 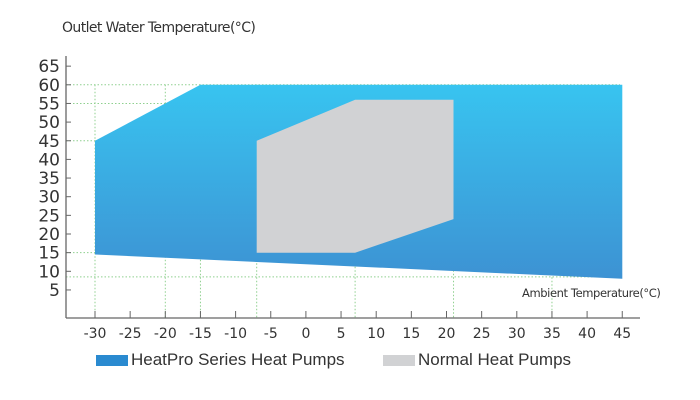 I want to click on y-tick-label: 20, so click(x=49, y=235).